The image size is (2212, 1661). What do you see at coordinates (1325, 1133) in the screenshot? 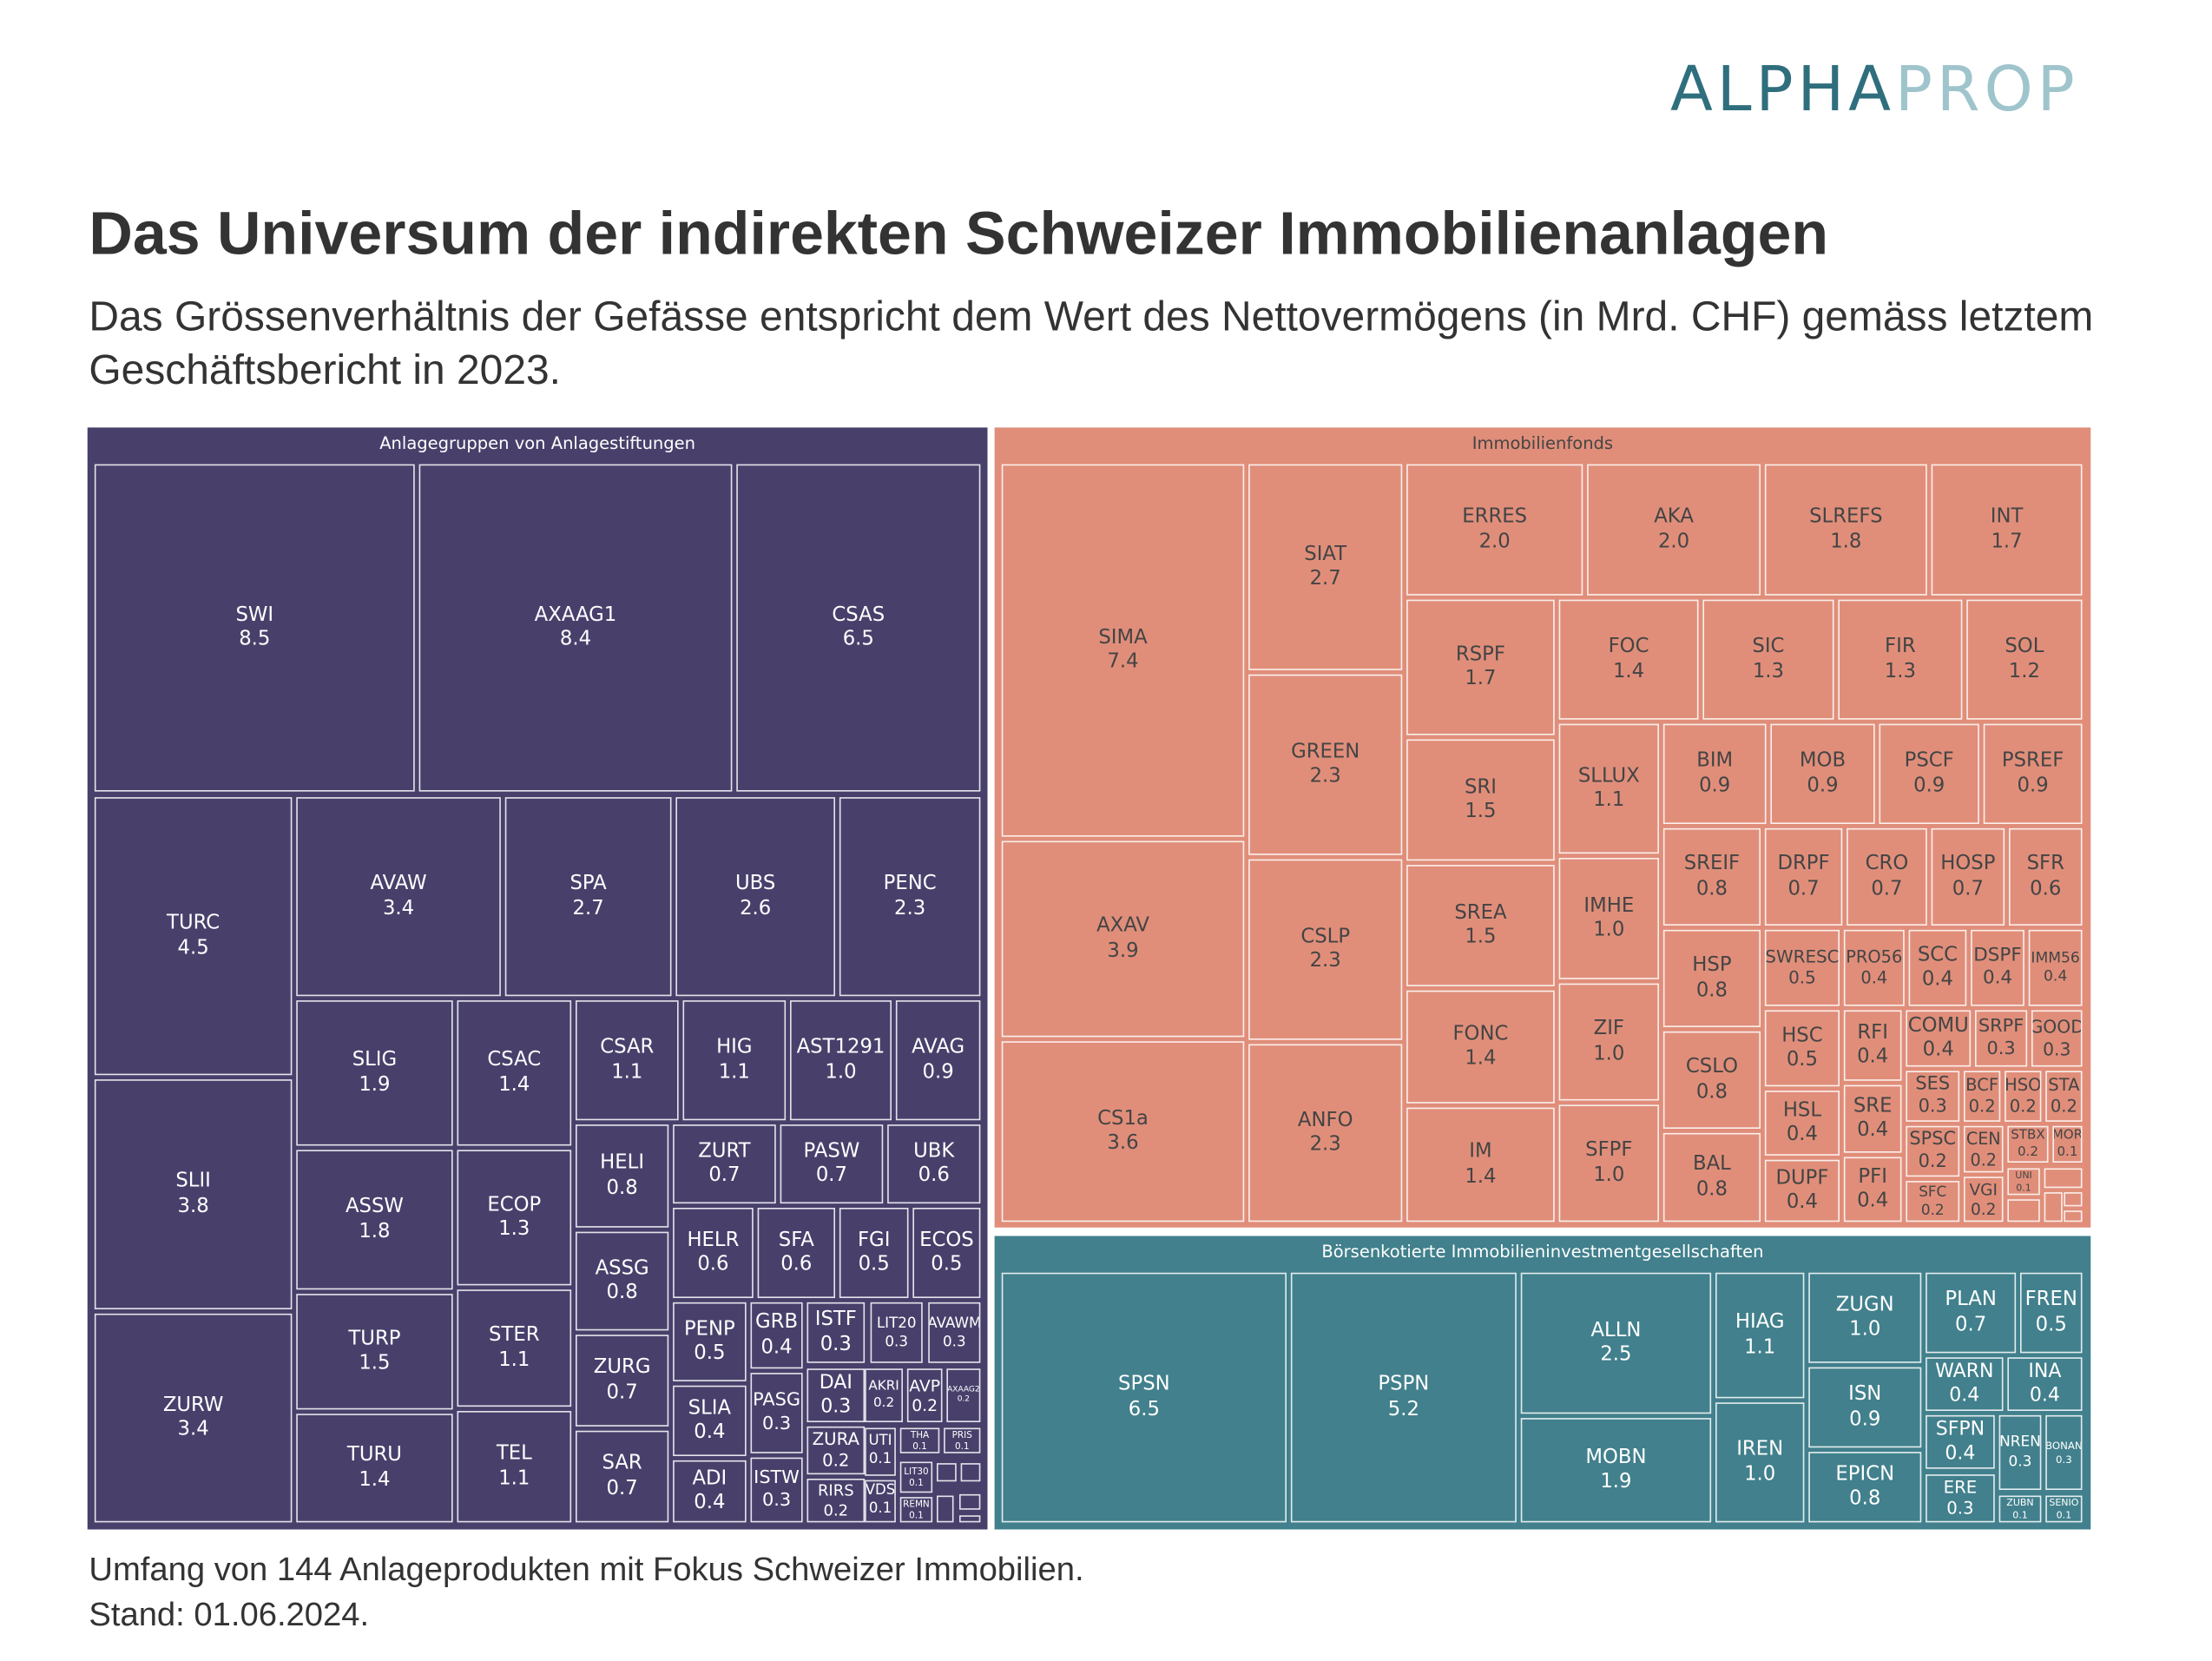
I see `treemap-cell: ANFO 2.3` at bounding box center [1325, 1133].